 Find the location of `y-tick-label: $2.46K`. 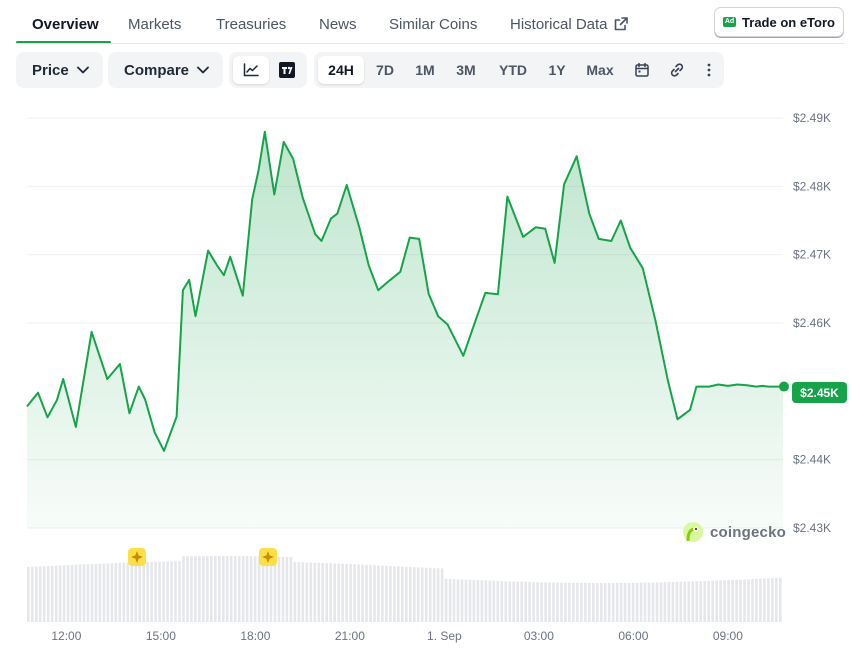

y-tick-label: $2.46K is located at coordinates (812, 323).